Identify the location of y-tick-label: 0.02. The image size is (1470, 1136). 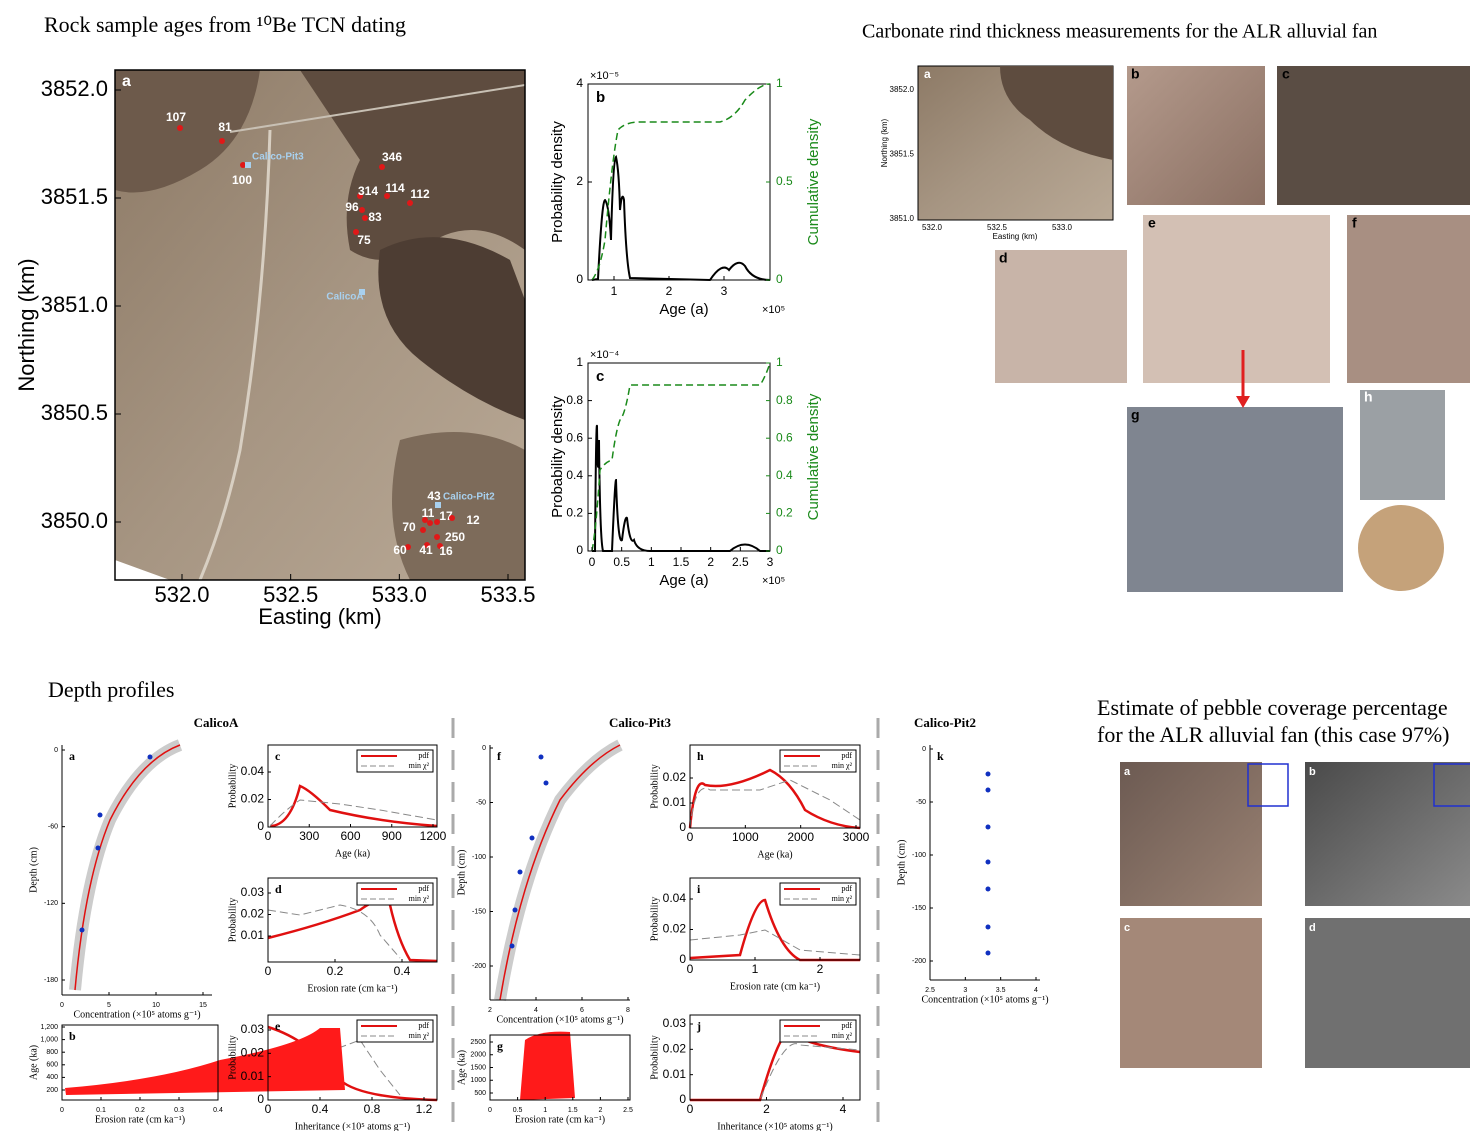
(675, 777).